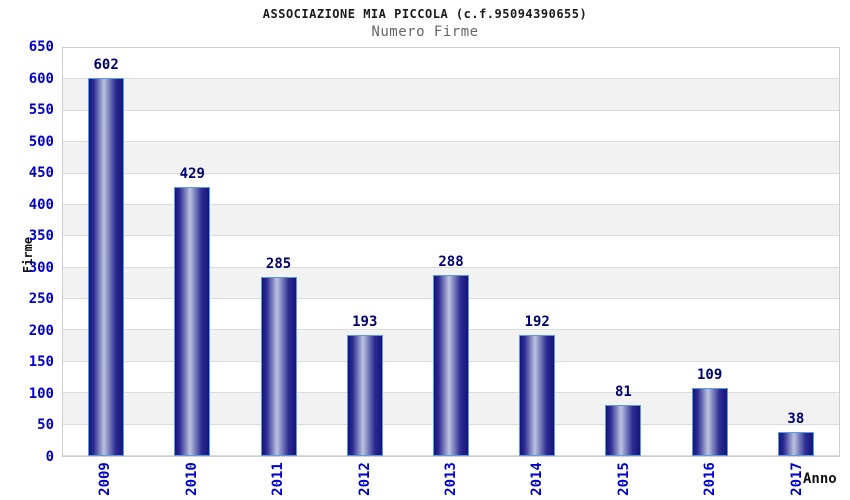 The height and width of the screenshot is (500, 850). What do you see at coordinates (796, 252) in the screenshot?
I see `bar-slot-2017: 38` at bounding box center [796, 252].